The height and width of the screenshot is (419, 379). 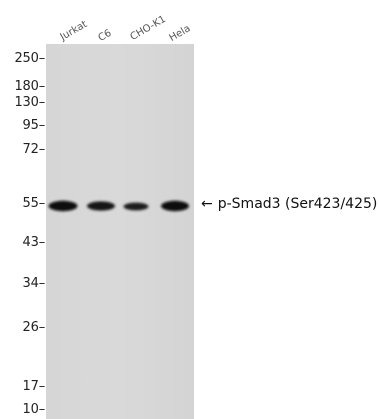 What do you see at coordinates (34, 386) in the screenshot?
I see `mw-marker-17: 17–` at bounding box center [34, 386].